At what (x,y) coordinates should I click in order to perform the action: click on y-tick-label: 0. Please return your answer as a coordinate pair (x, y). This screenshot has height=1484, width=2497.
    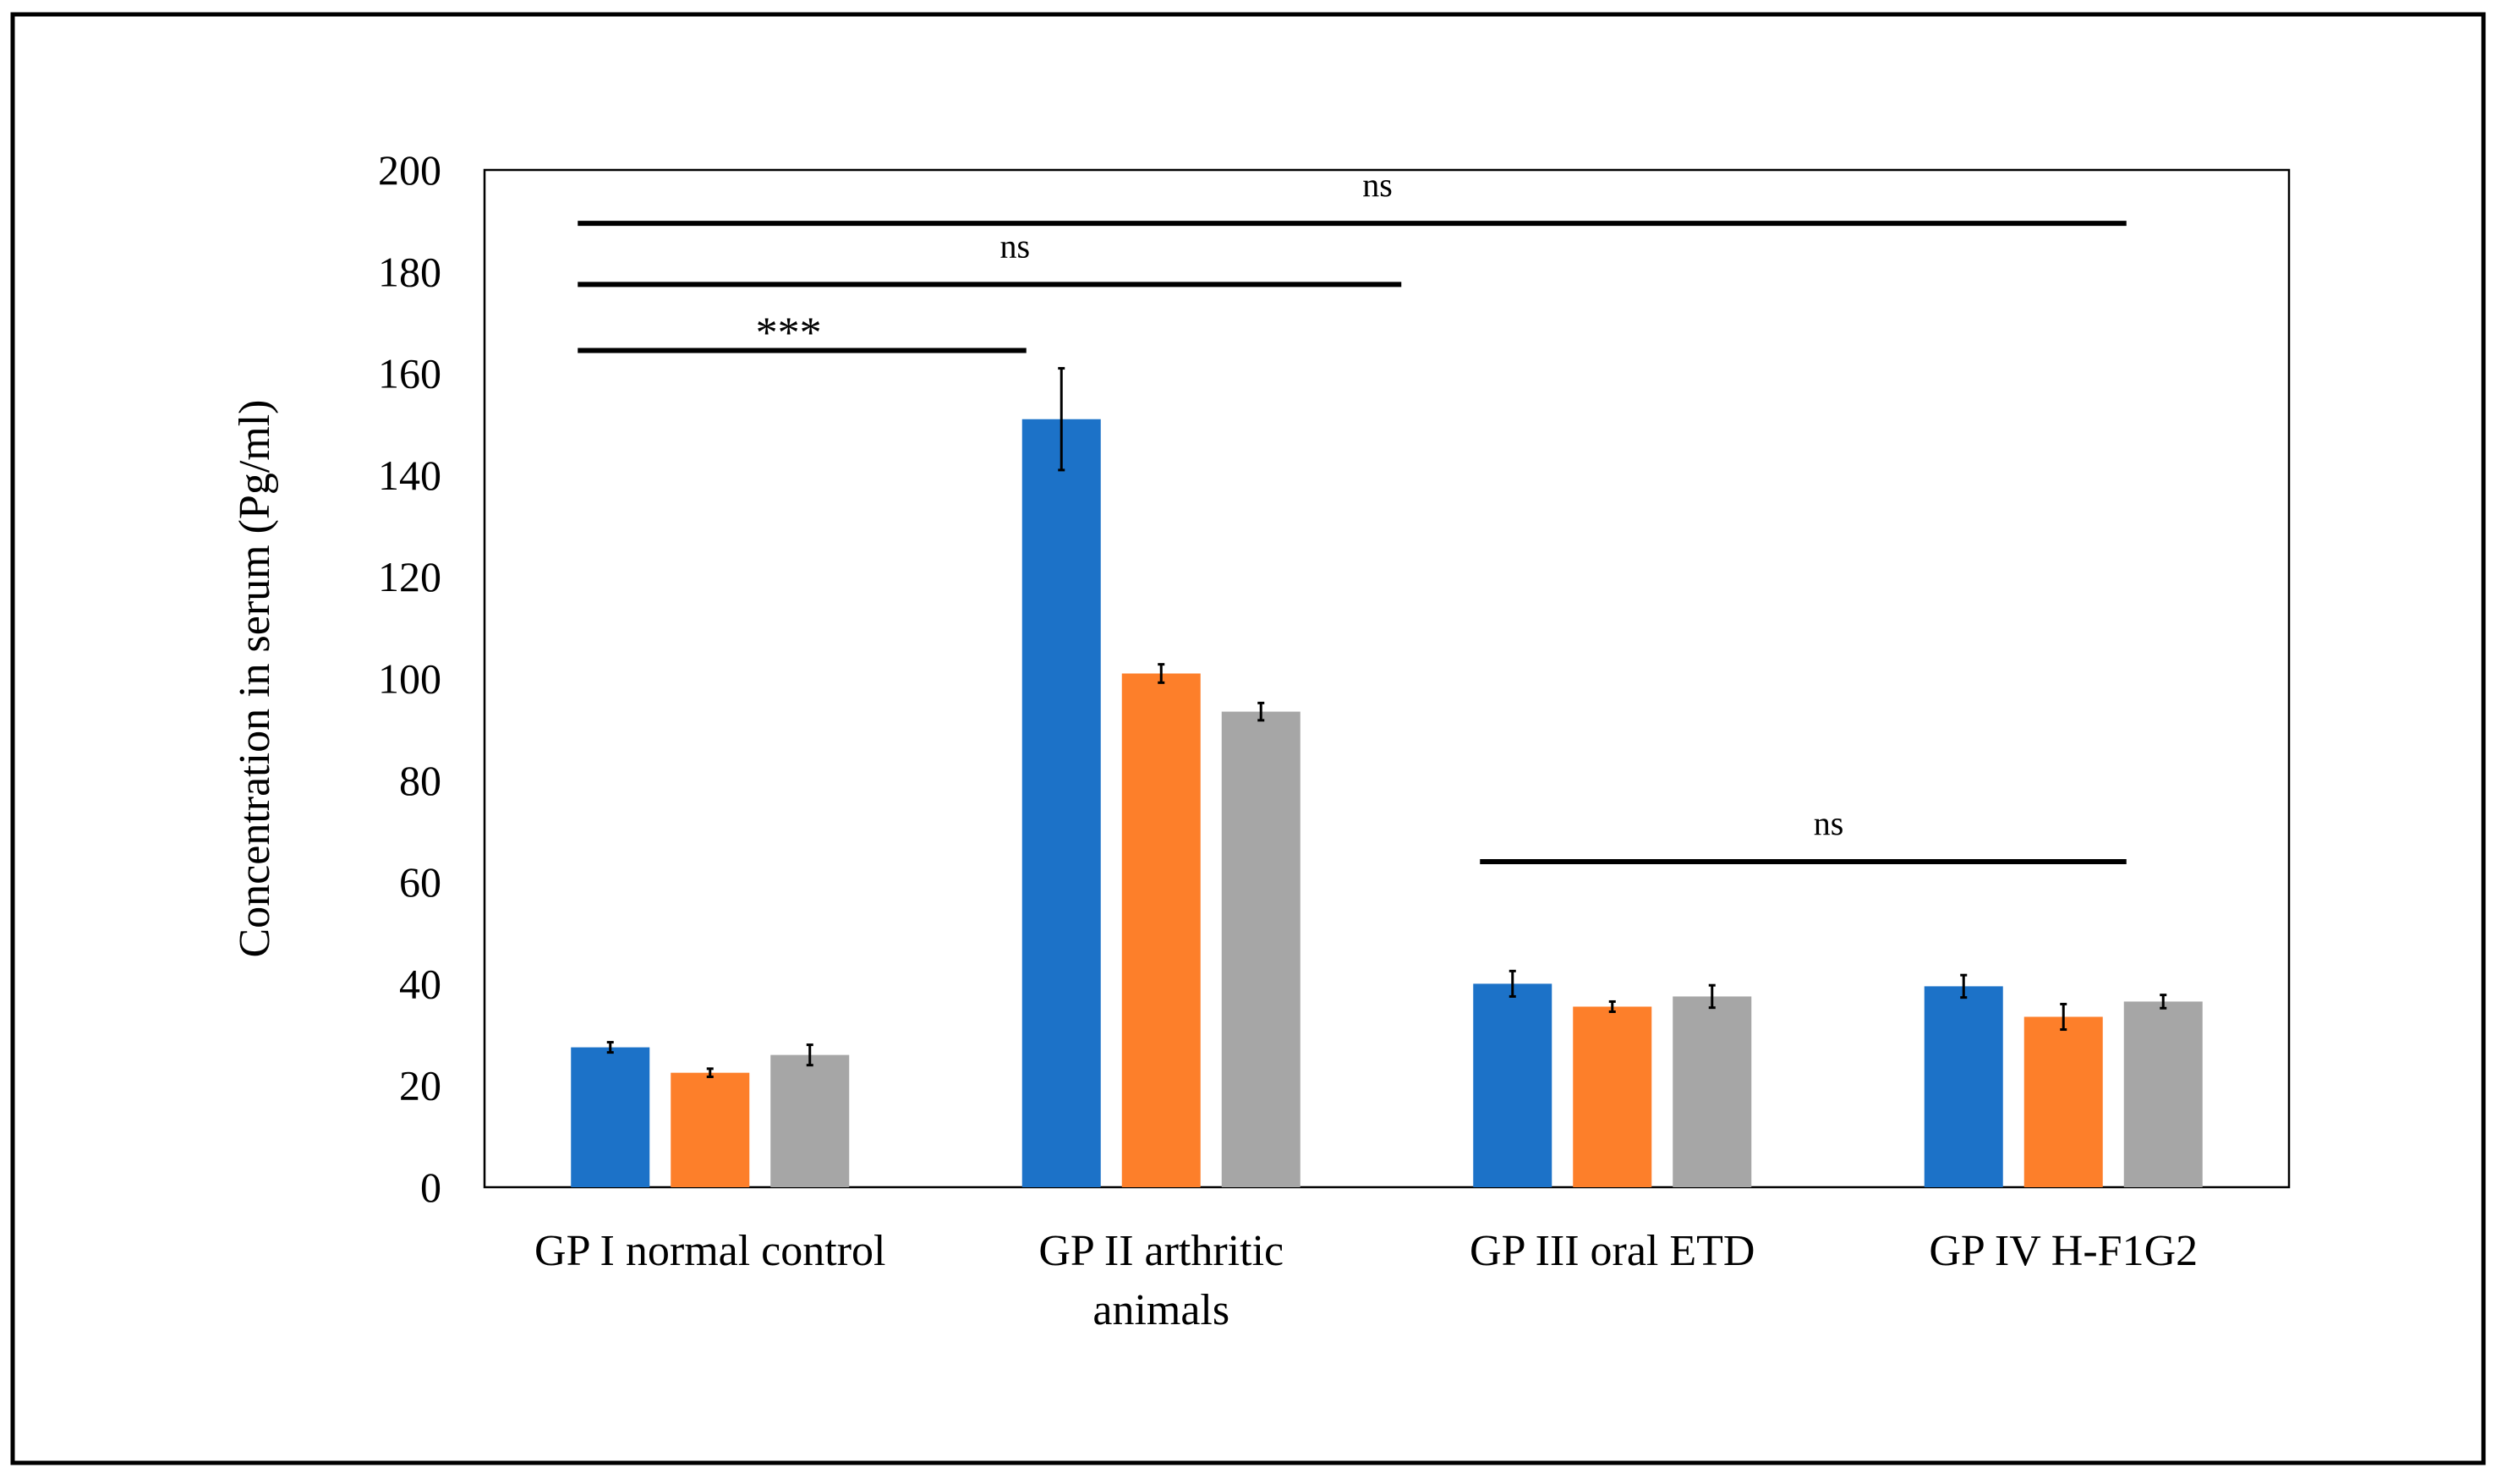
    Looking at the image, I should click on (430, 1187).